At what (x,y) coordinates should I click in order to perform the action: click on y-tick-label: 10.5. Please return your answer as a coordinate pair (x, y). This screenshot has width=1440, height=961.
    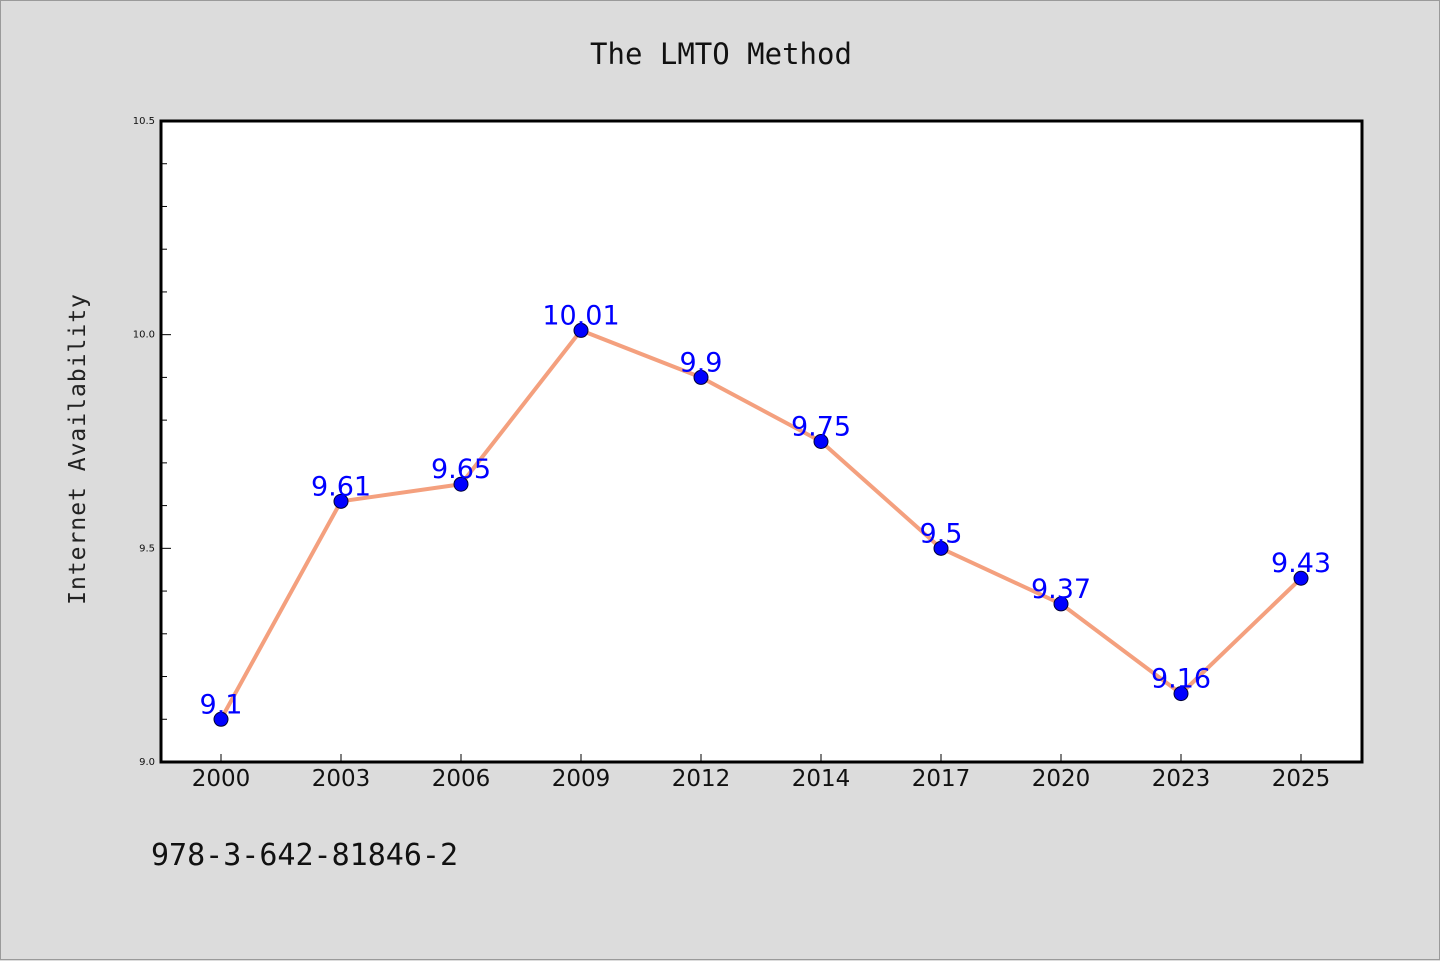
    Looking at the image, I should click on (144, 121).